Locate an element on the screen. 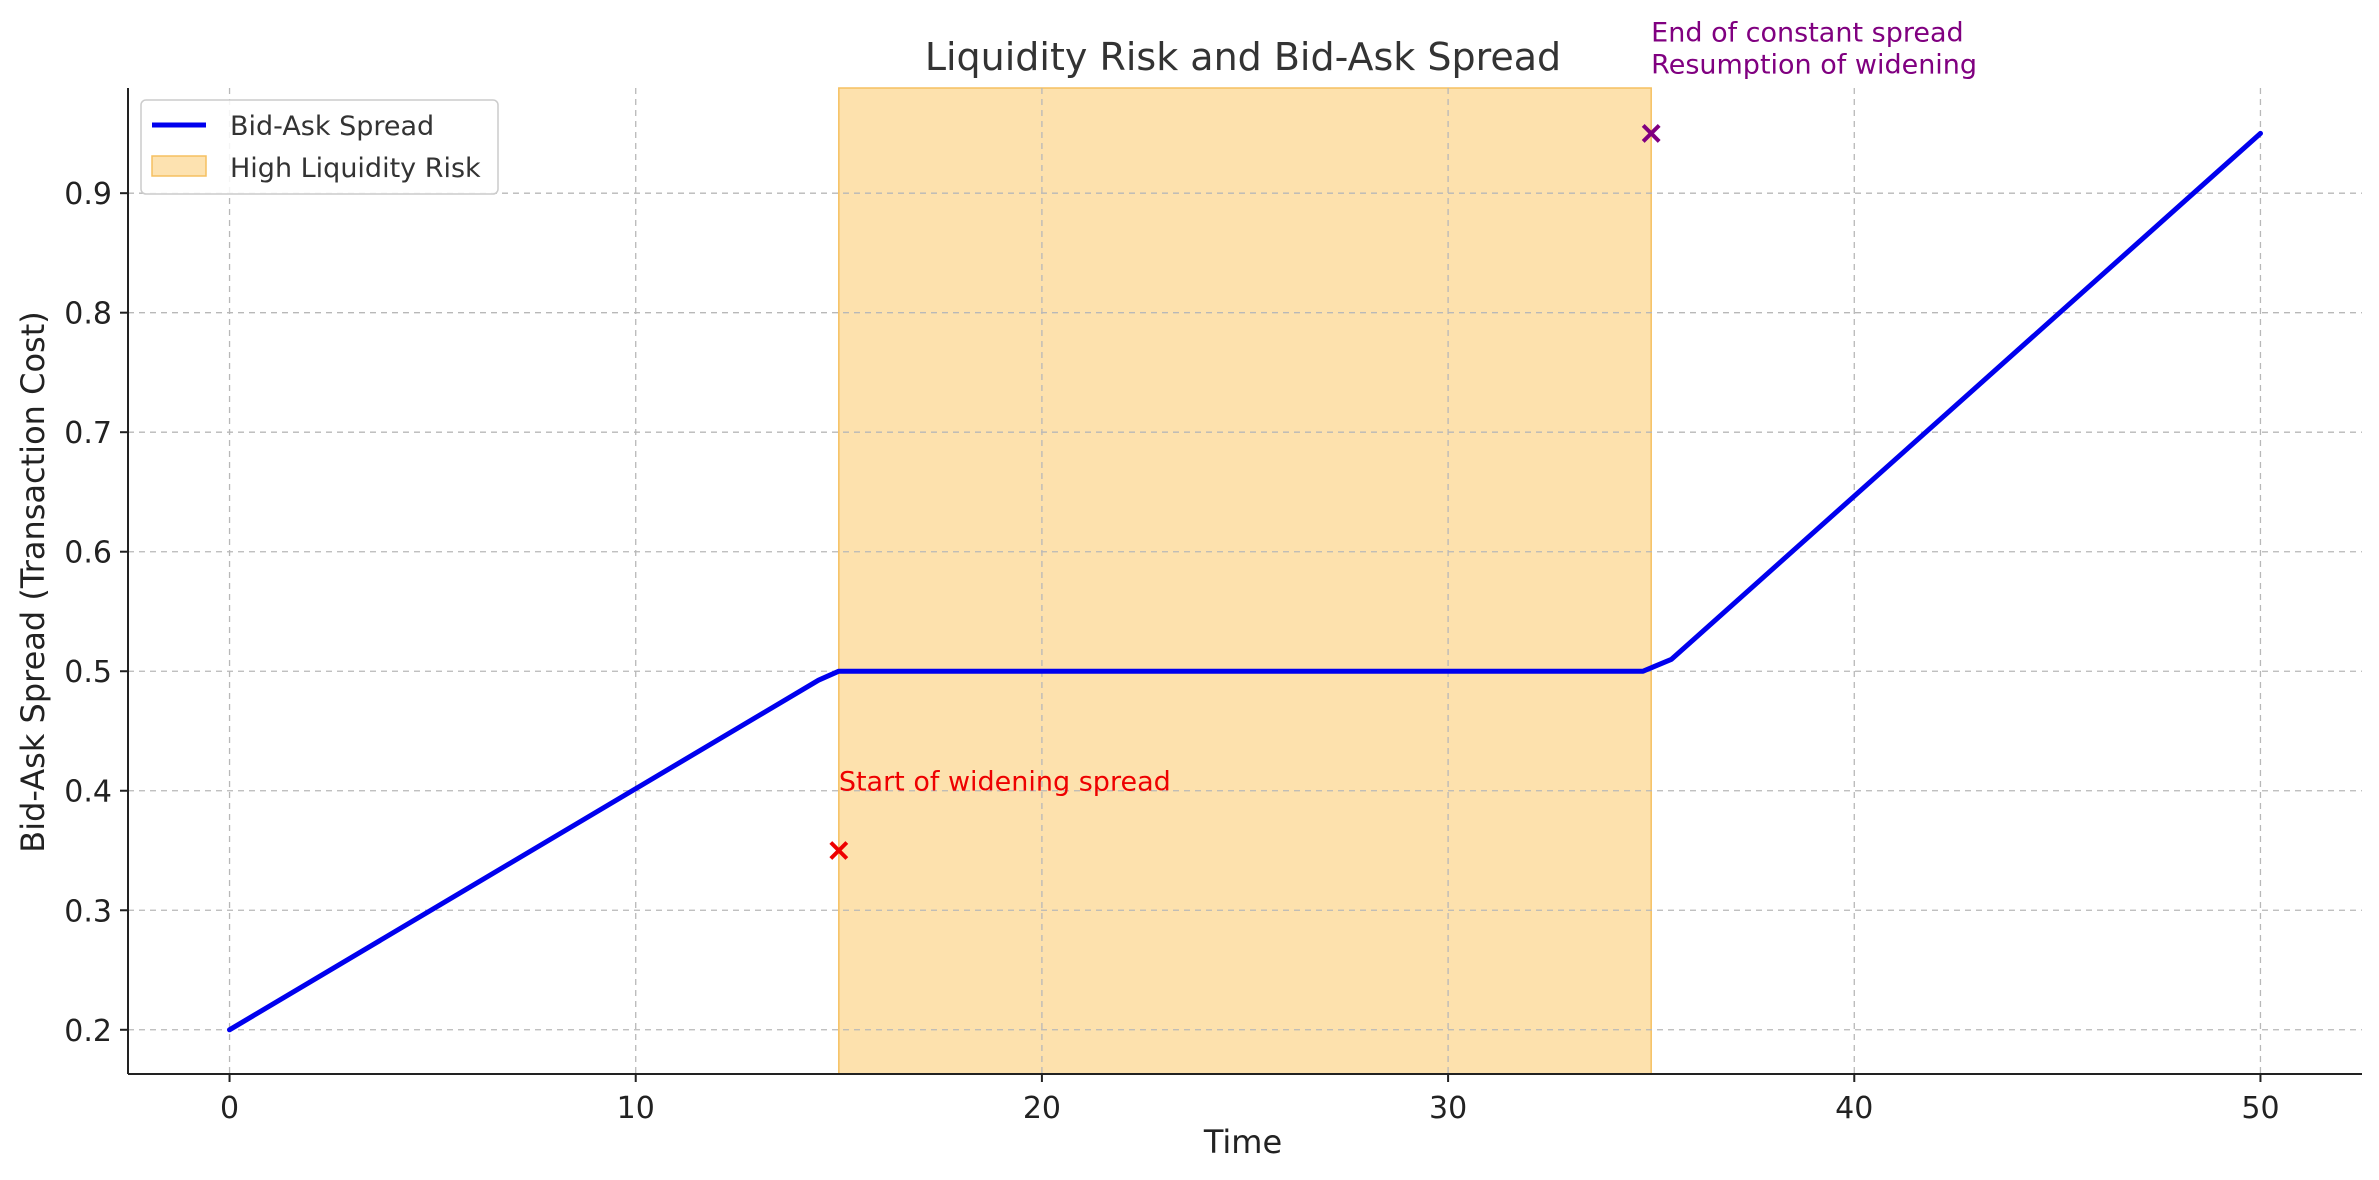 The width and height of the screenshot is (2379, 1180). y-tick-label: 0.7 is located at coordinates (88, 433).